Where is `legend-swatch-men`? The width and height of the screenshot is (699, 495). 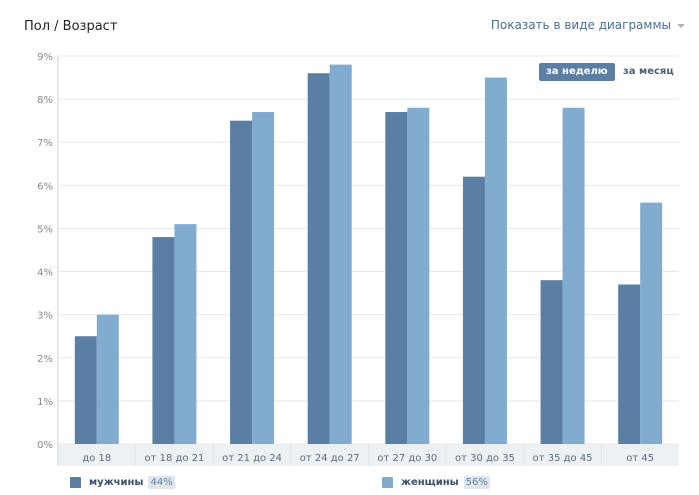
legend-swatch-men is located at coordinates (75, 482).